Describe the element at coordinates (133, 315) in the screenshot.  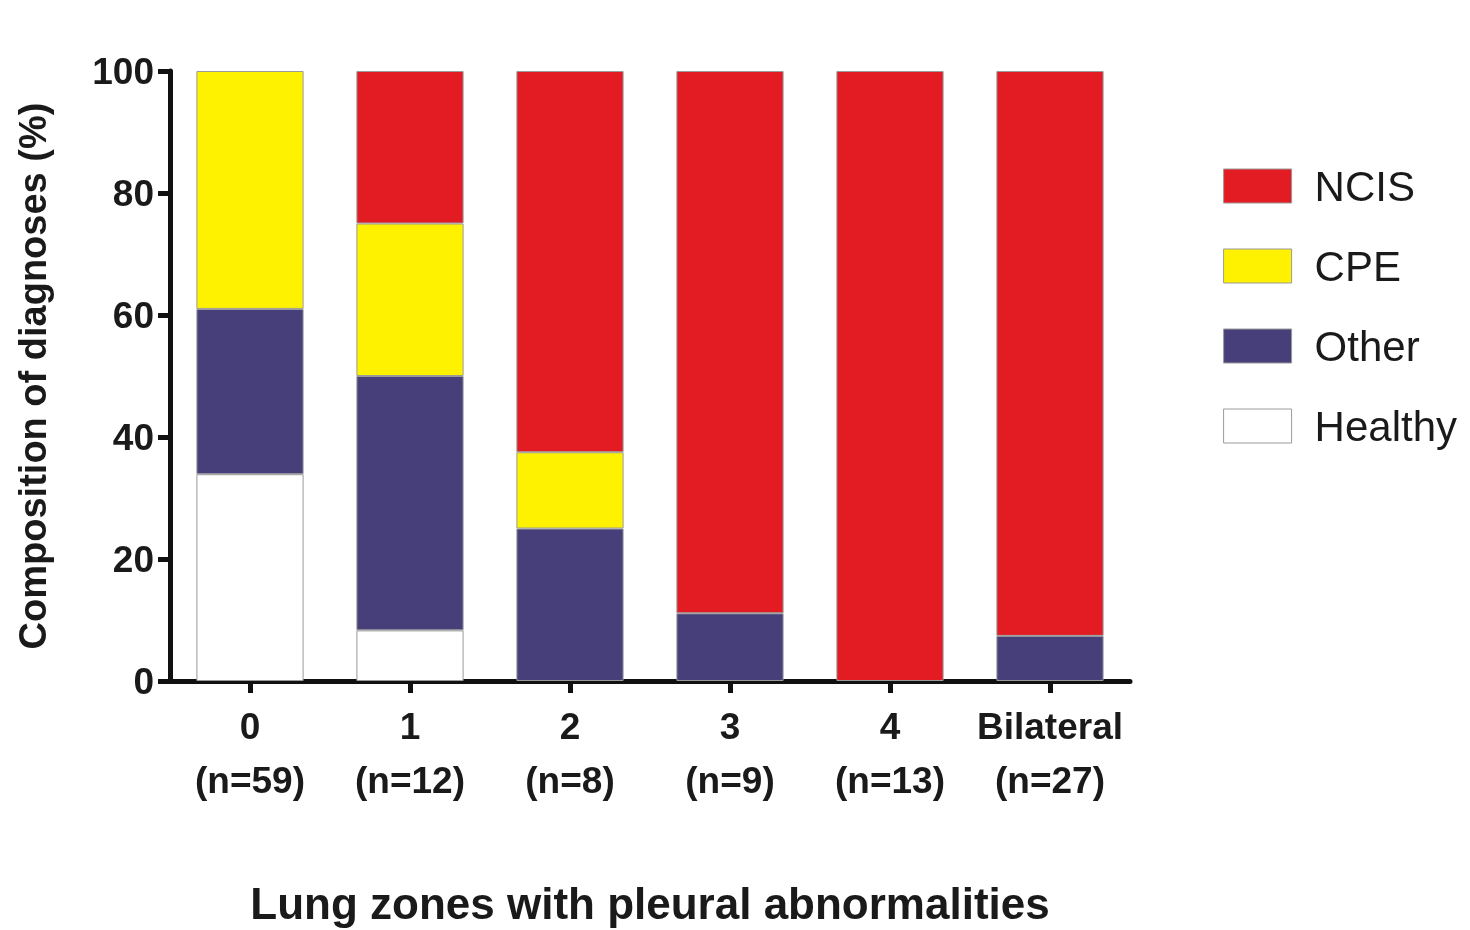
I see `y-tick-label: 60` at that location.